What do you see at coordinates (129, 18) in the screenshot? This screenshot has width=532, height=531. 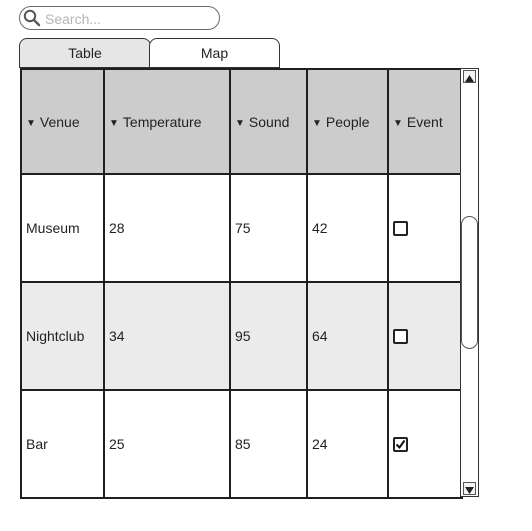 I see `search-input` at bounding box center [129, 18].